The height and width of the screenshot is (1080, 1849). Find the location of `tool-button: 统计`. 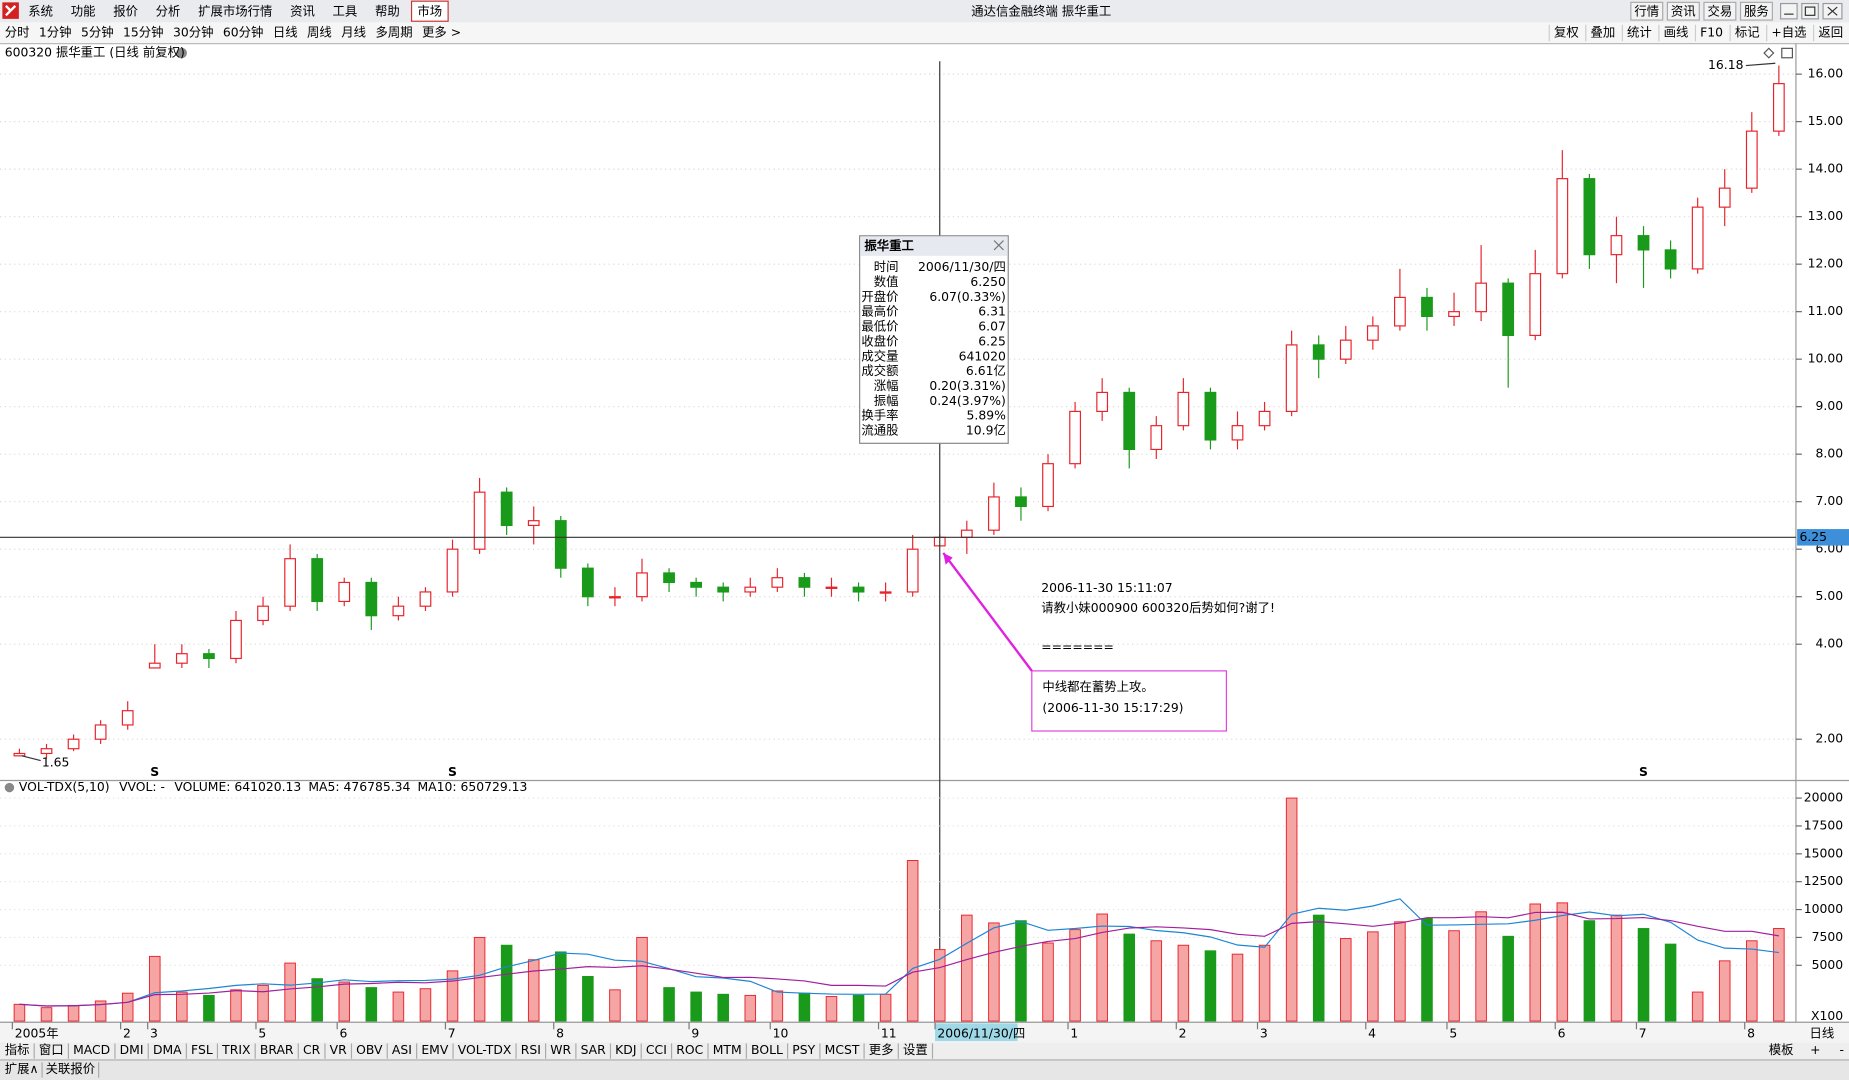

tool-button: 统计 is located at coordinates (1639, 33).